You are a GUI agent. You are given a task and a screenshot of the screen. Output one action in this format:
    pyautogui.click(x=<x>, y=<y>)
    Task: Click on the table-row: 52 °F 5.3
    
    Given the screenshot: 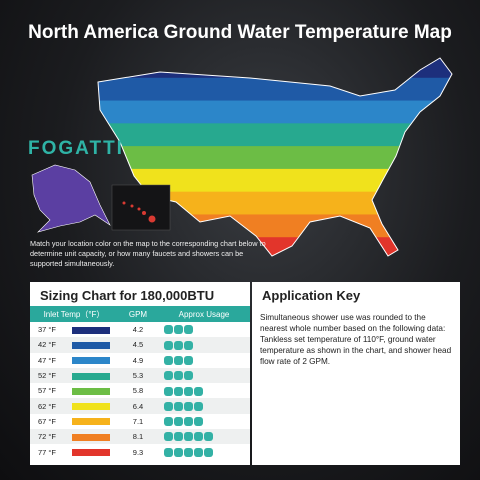 What is the action you would take?
    pyautogui.click(x=140, y=375)
    